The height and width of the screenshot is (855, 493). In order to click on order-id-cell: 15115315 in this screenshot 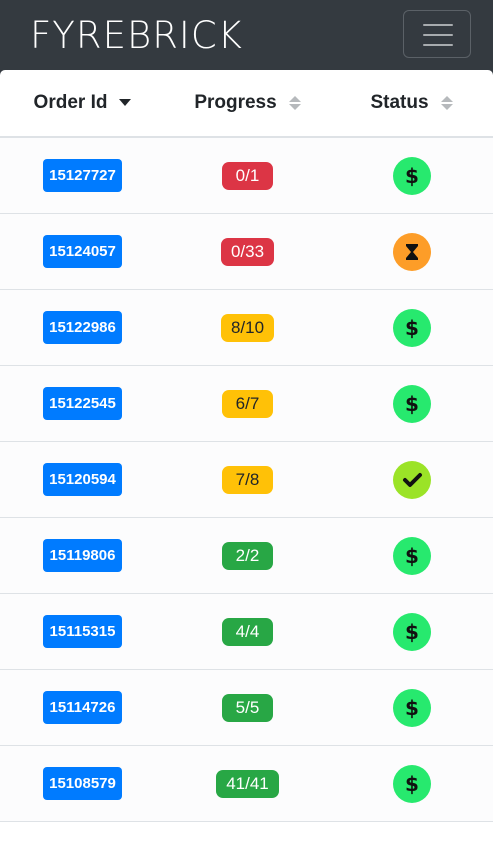, I will do `click(82, 631)`.